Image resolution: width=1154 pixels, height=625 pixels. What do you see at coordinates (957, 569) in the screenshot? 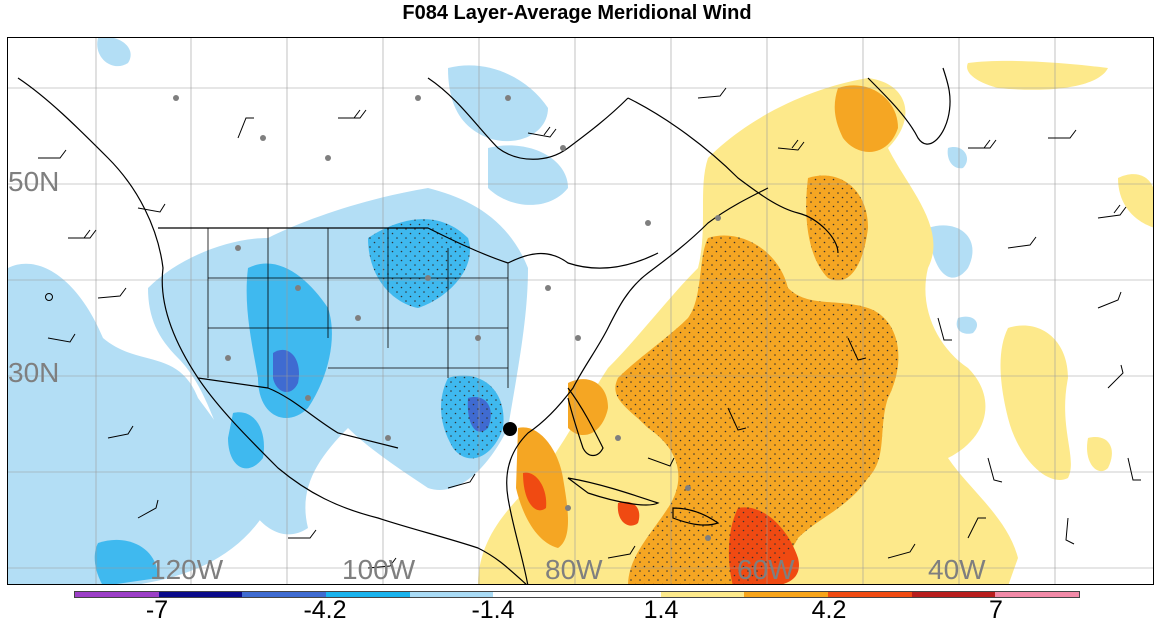
I see `lon-label-40w: 40W` at bounding box center [957, 569].